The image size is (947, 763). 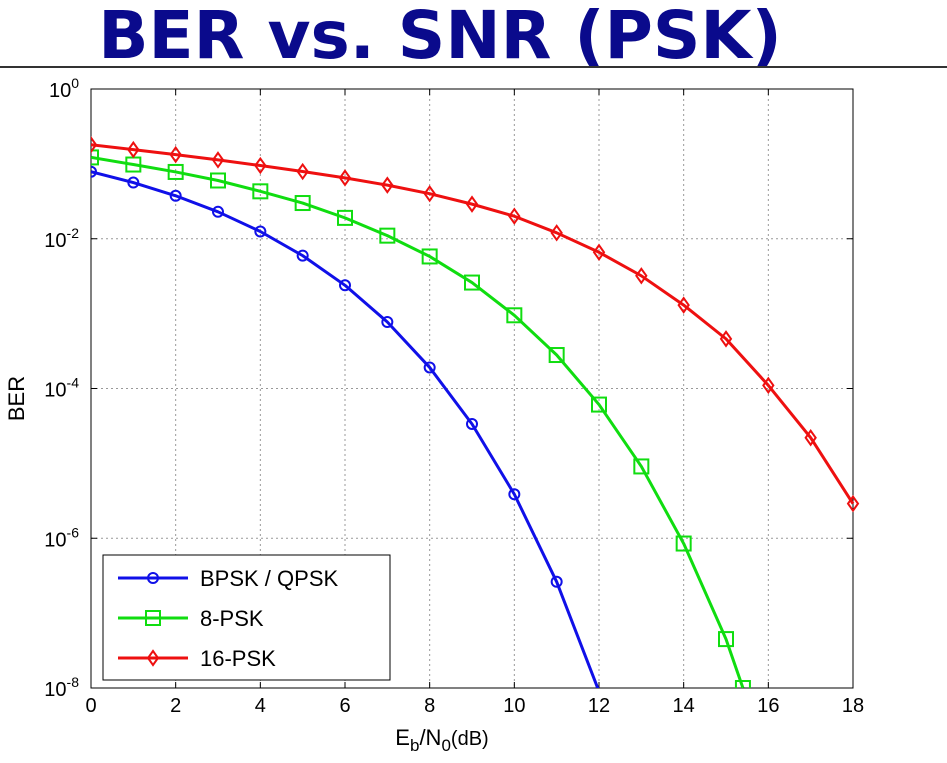 I want to click on x-tick-label: 10, so click(x=514, y=706).